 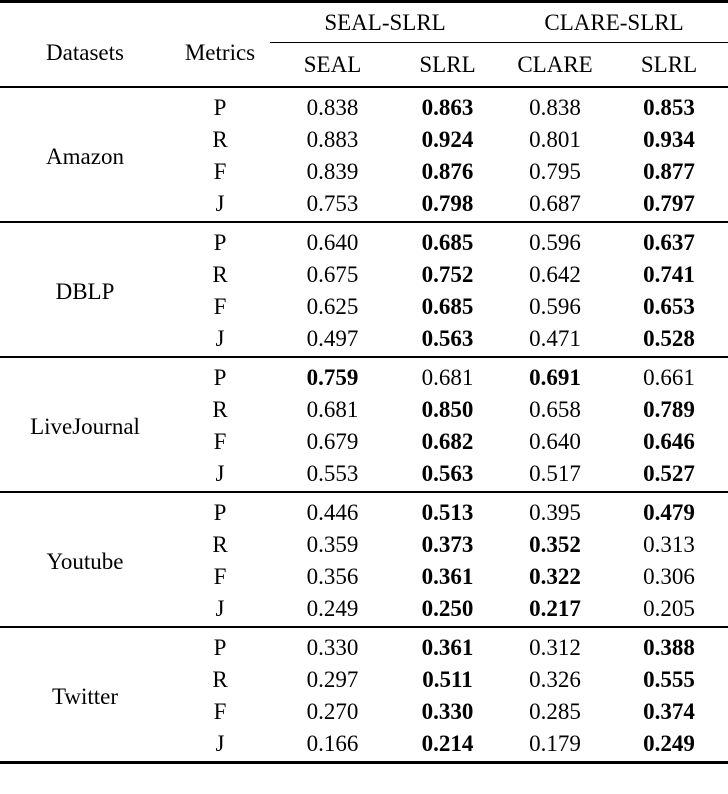 I want to click on cell-value: 0.596, so click(x=555, y=242).